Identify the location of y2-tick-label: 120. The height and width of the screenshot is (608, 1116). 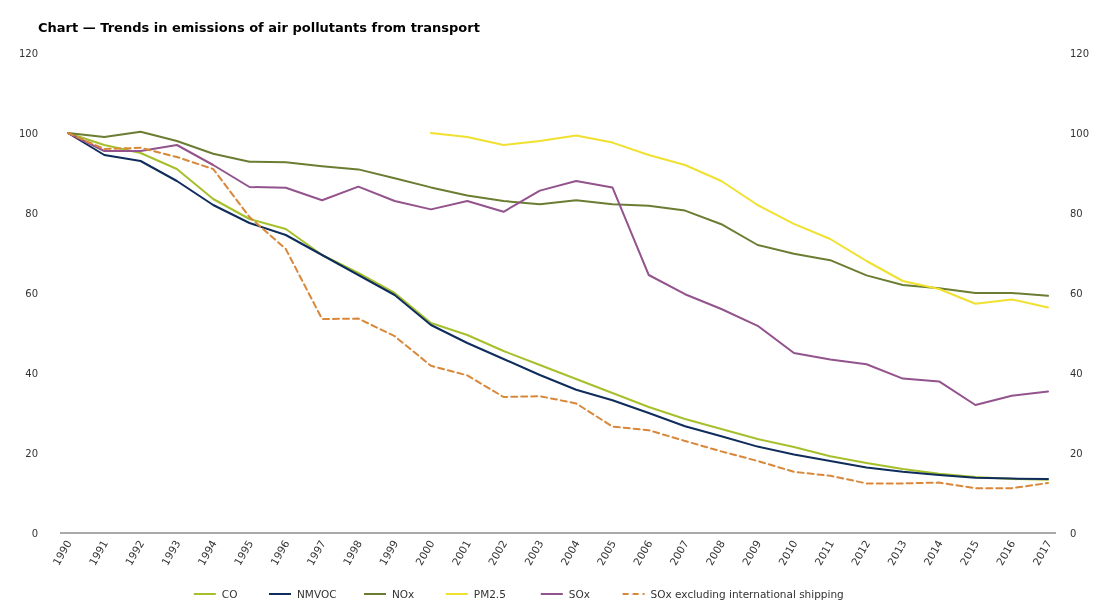
(1080, 53).